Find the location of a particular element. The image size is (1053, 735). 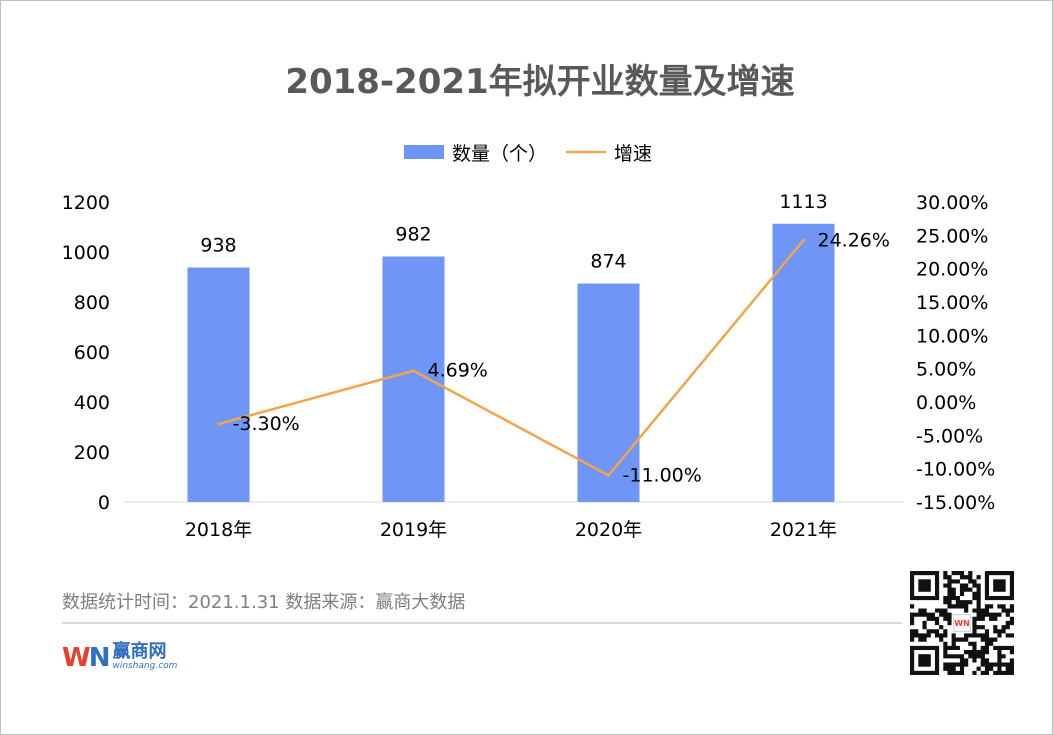

growth-value-label: 4.69% is located at coordinates (458, 371).